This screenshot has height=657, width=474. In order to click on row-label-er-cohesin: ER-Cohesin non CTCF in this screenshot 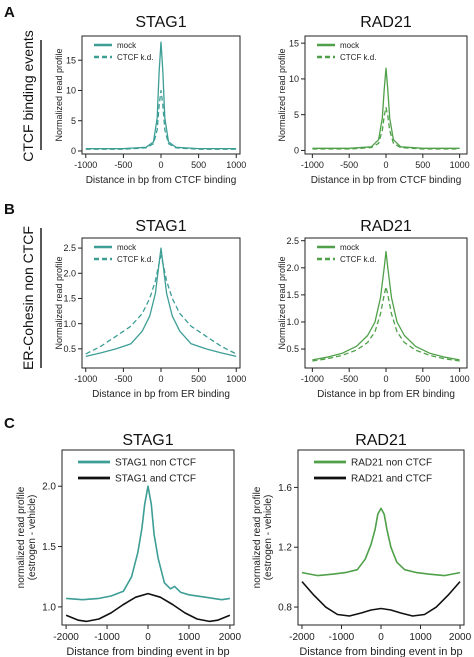, I will do `click(28, 298)`.